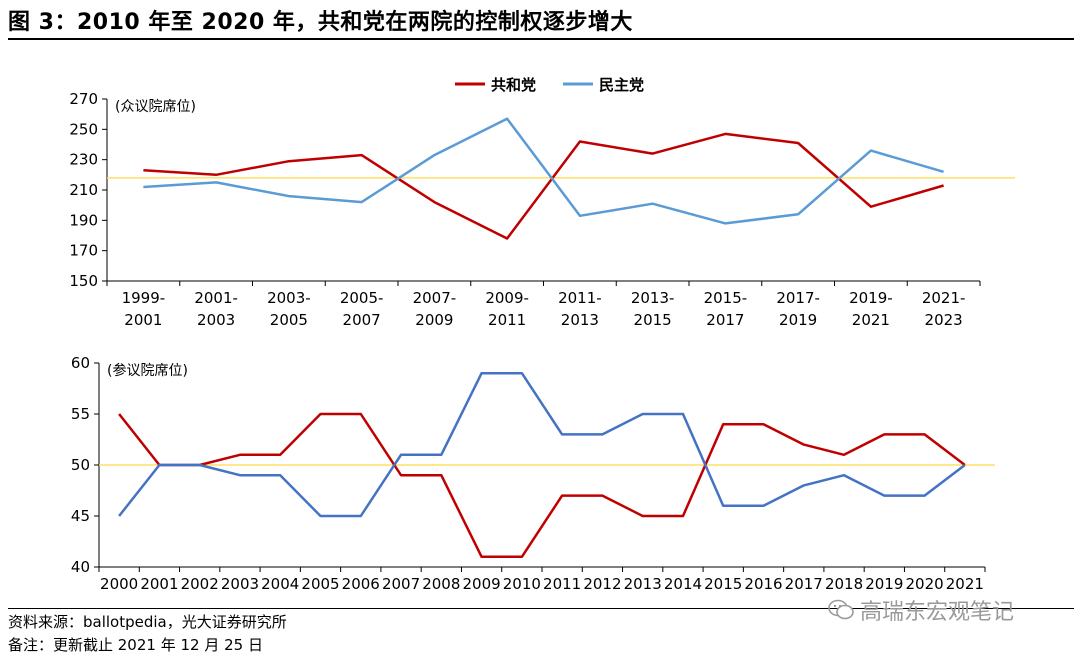  I want to click on y-tick-label: 55, so click(80, 414).